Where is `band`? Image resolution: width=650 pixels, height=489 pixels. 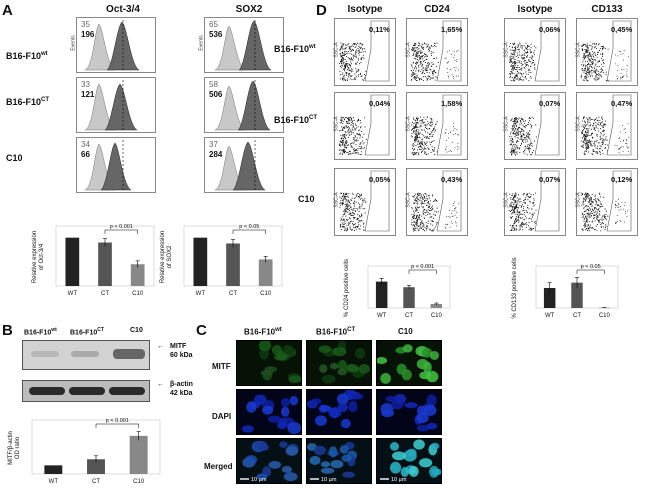 band is located at coordinates (47, 391).